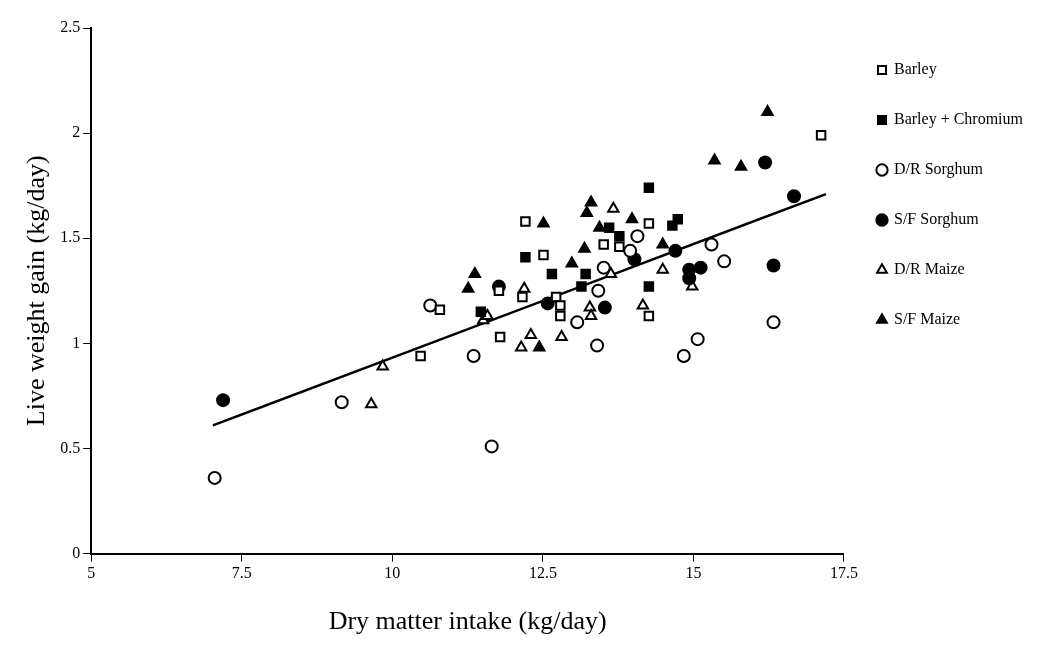 This screenshot has height=660, width=1061. What do you see at coordinates (392, 573) in the screenshot?
I see `x-tick-label: 10` at bounding box center [392, 573].